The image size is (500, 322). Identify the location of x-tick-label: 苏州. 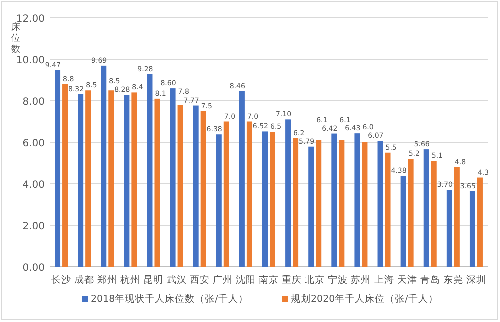
(361, 280).